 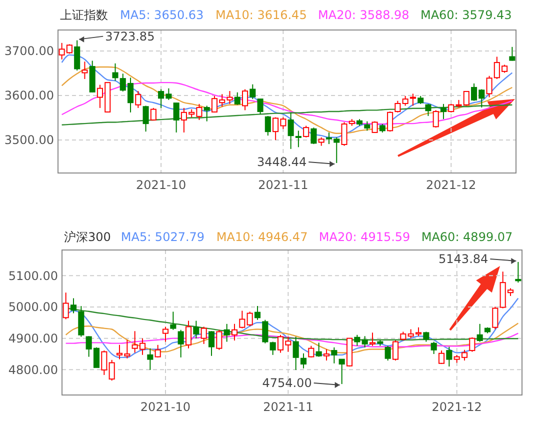 I want to click on text: MA5: 5027.79, so click(x=162, y=237).